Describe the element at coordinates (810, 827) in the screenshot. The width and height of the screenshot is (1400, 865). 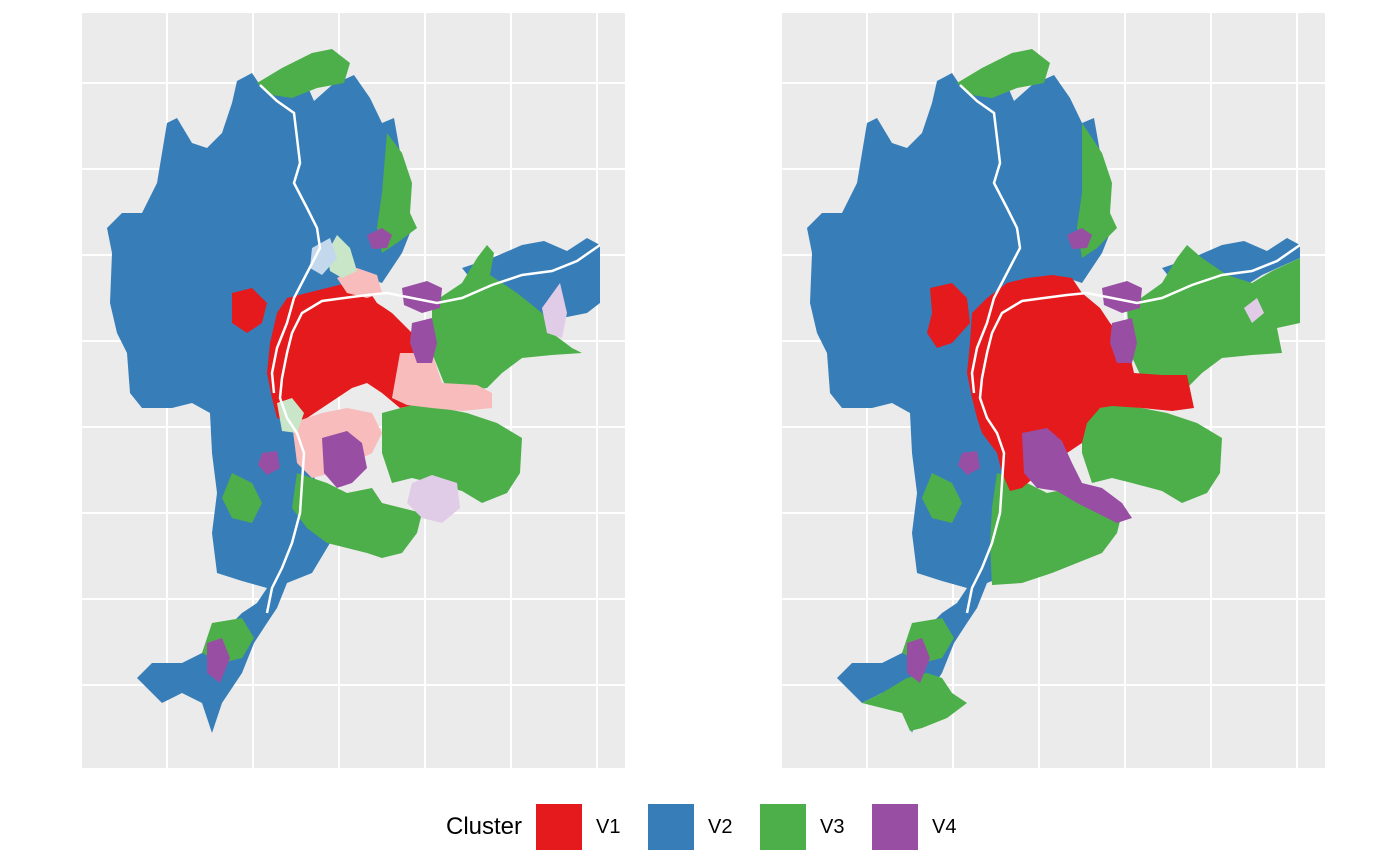
I see `legend-item-v3: V3` at that location.